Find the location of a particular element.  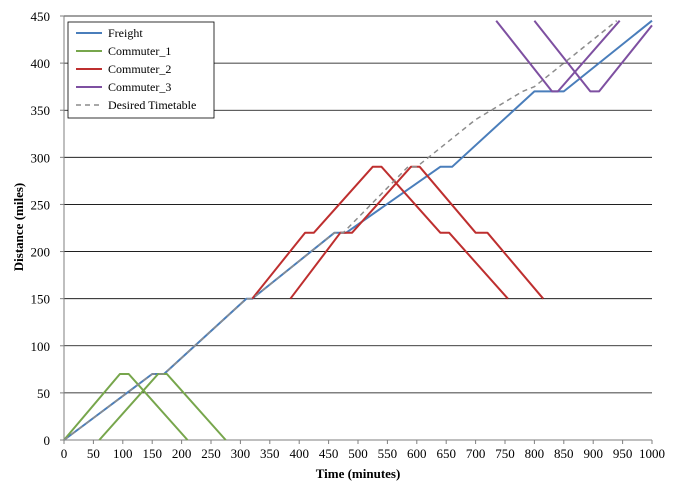

y-tick-label-150: 150 is located at coordinates (41, 299).